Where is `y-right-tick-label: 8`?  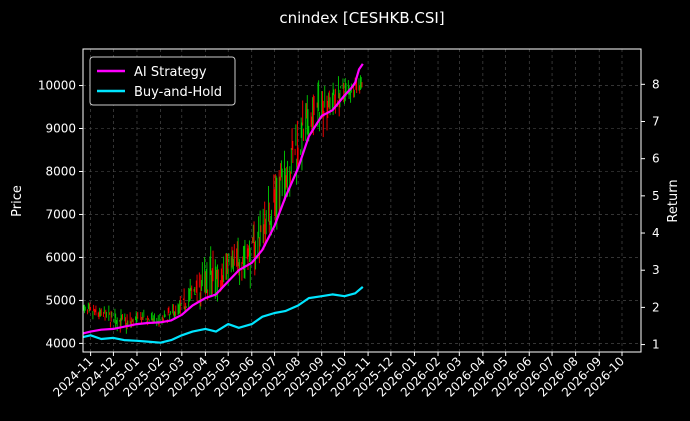 y-right-tick-label: 8 is located at coordinates (656, 84).